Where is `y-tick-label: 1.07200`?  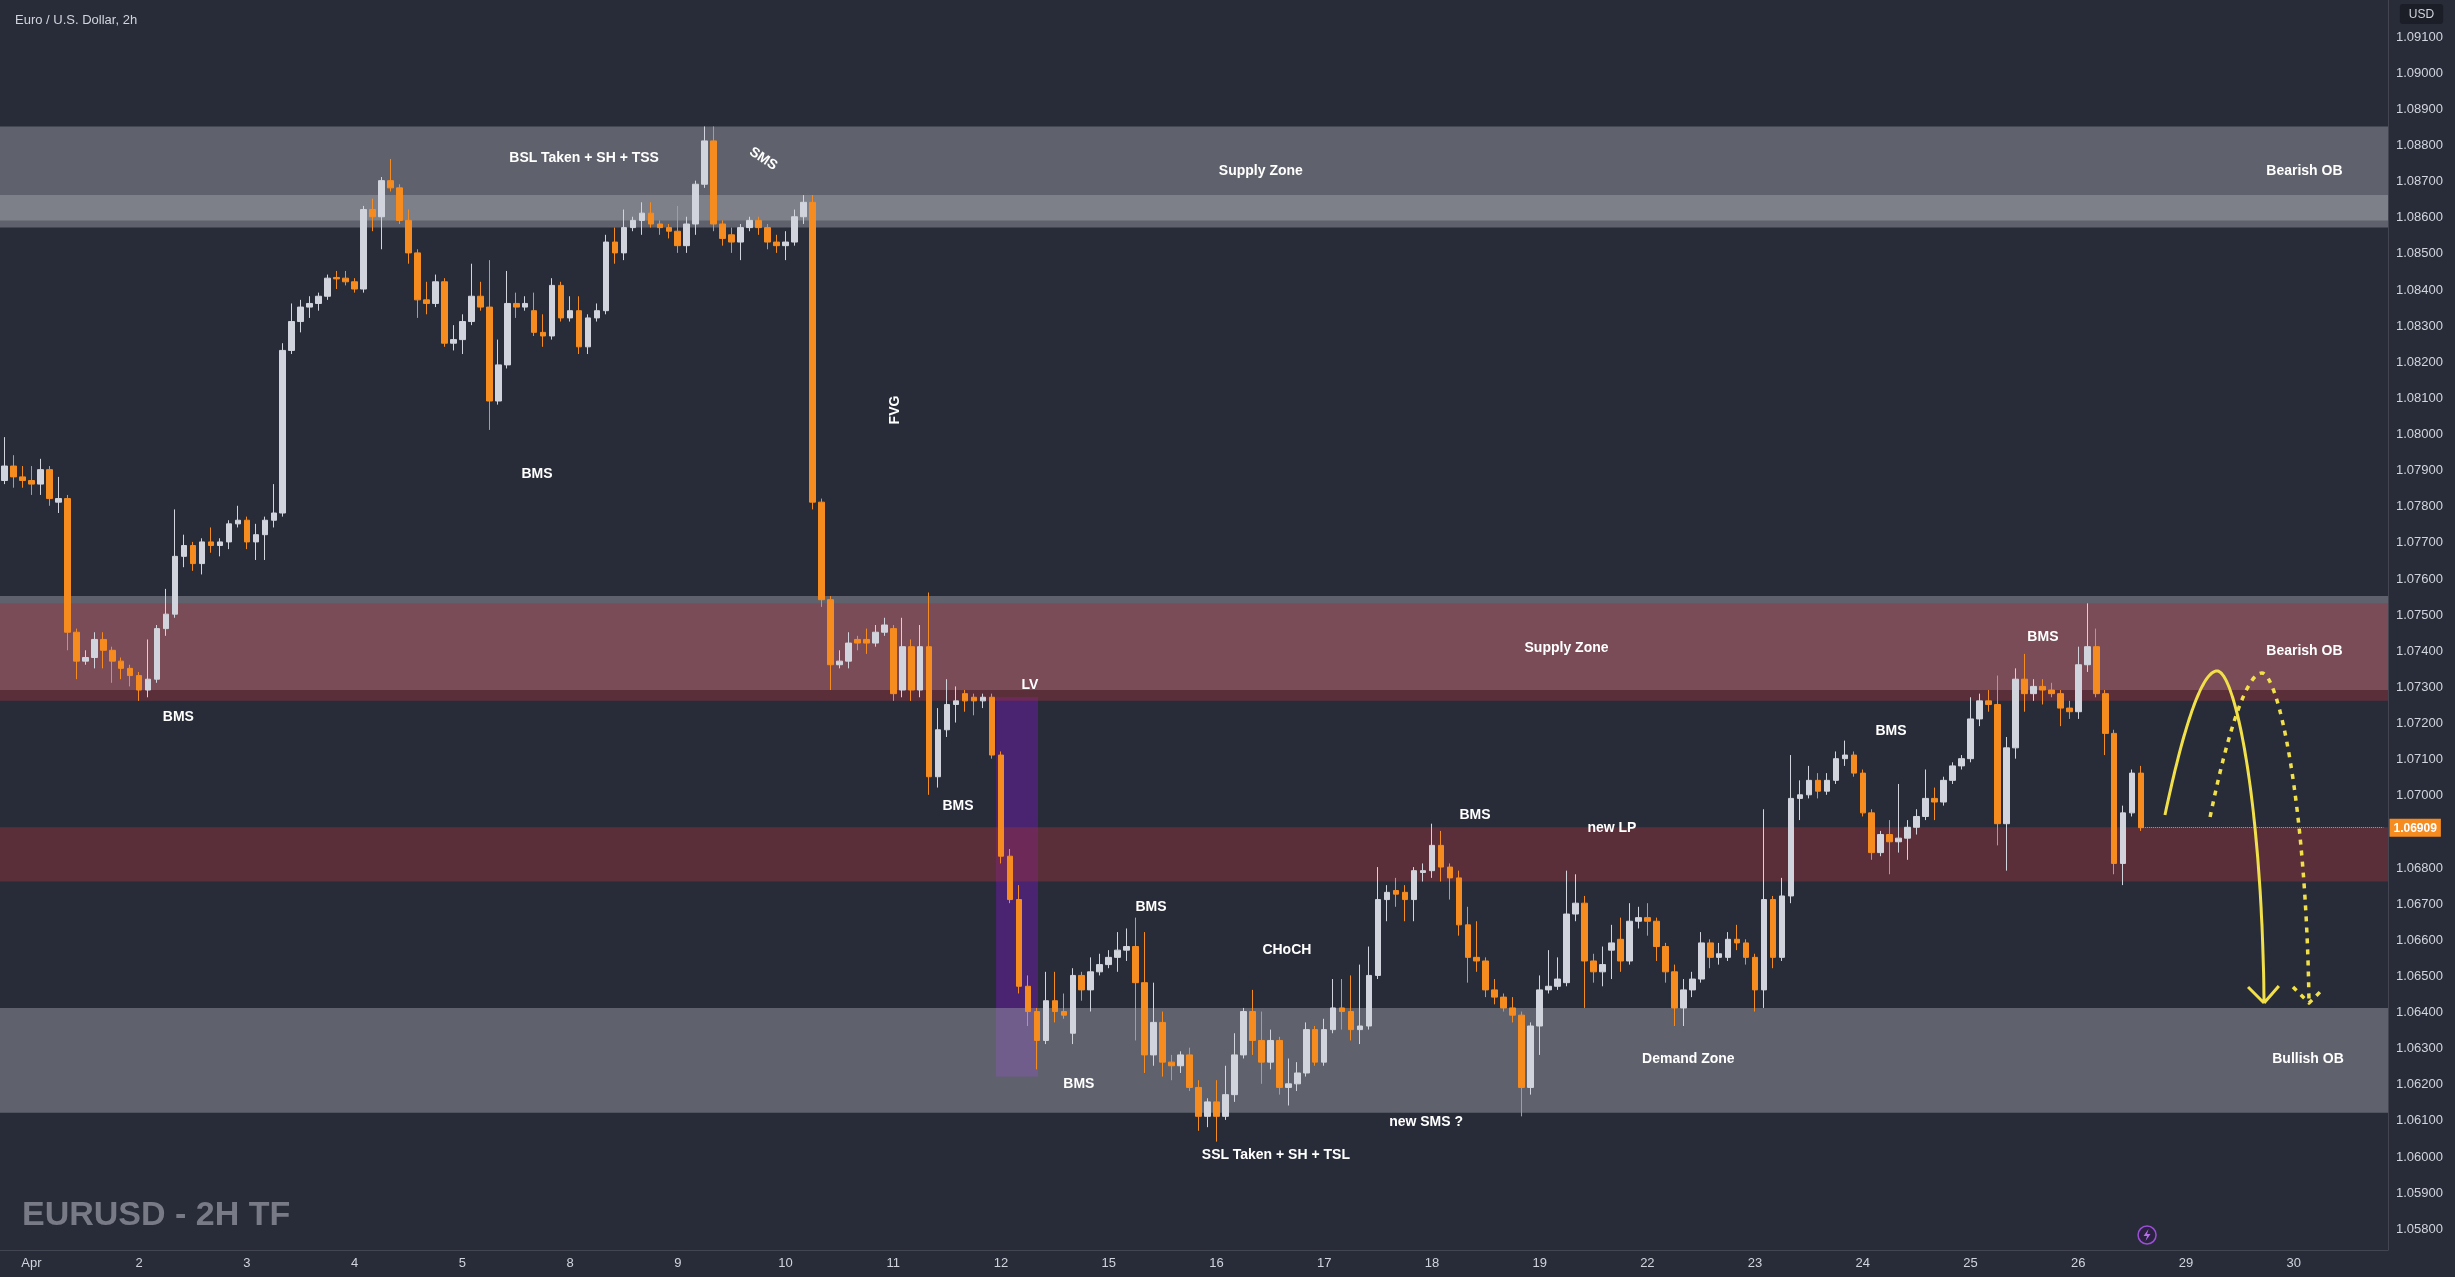 y-tick-label: 1.07200 is located at coordinates (2419, 723).